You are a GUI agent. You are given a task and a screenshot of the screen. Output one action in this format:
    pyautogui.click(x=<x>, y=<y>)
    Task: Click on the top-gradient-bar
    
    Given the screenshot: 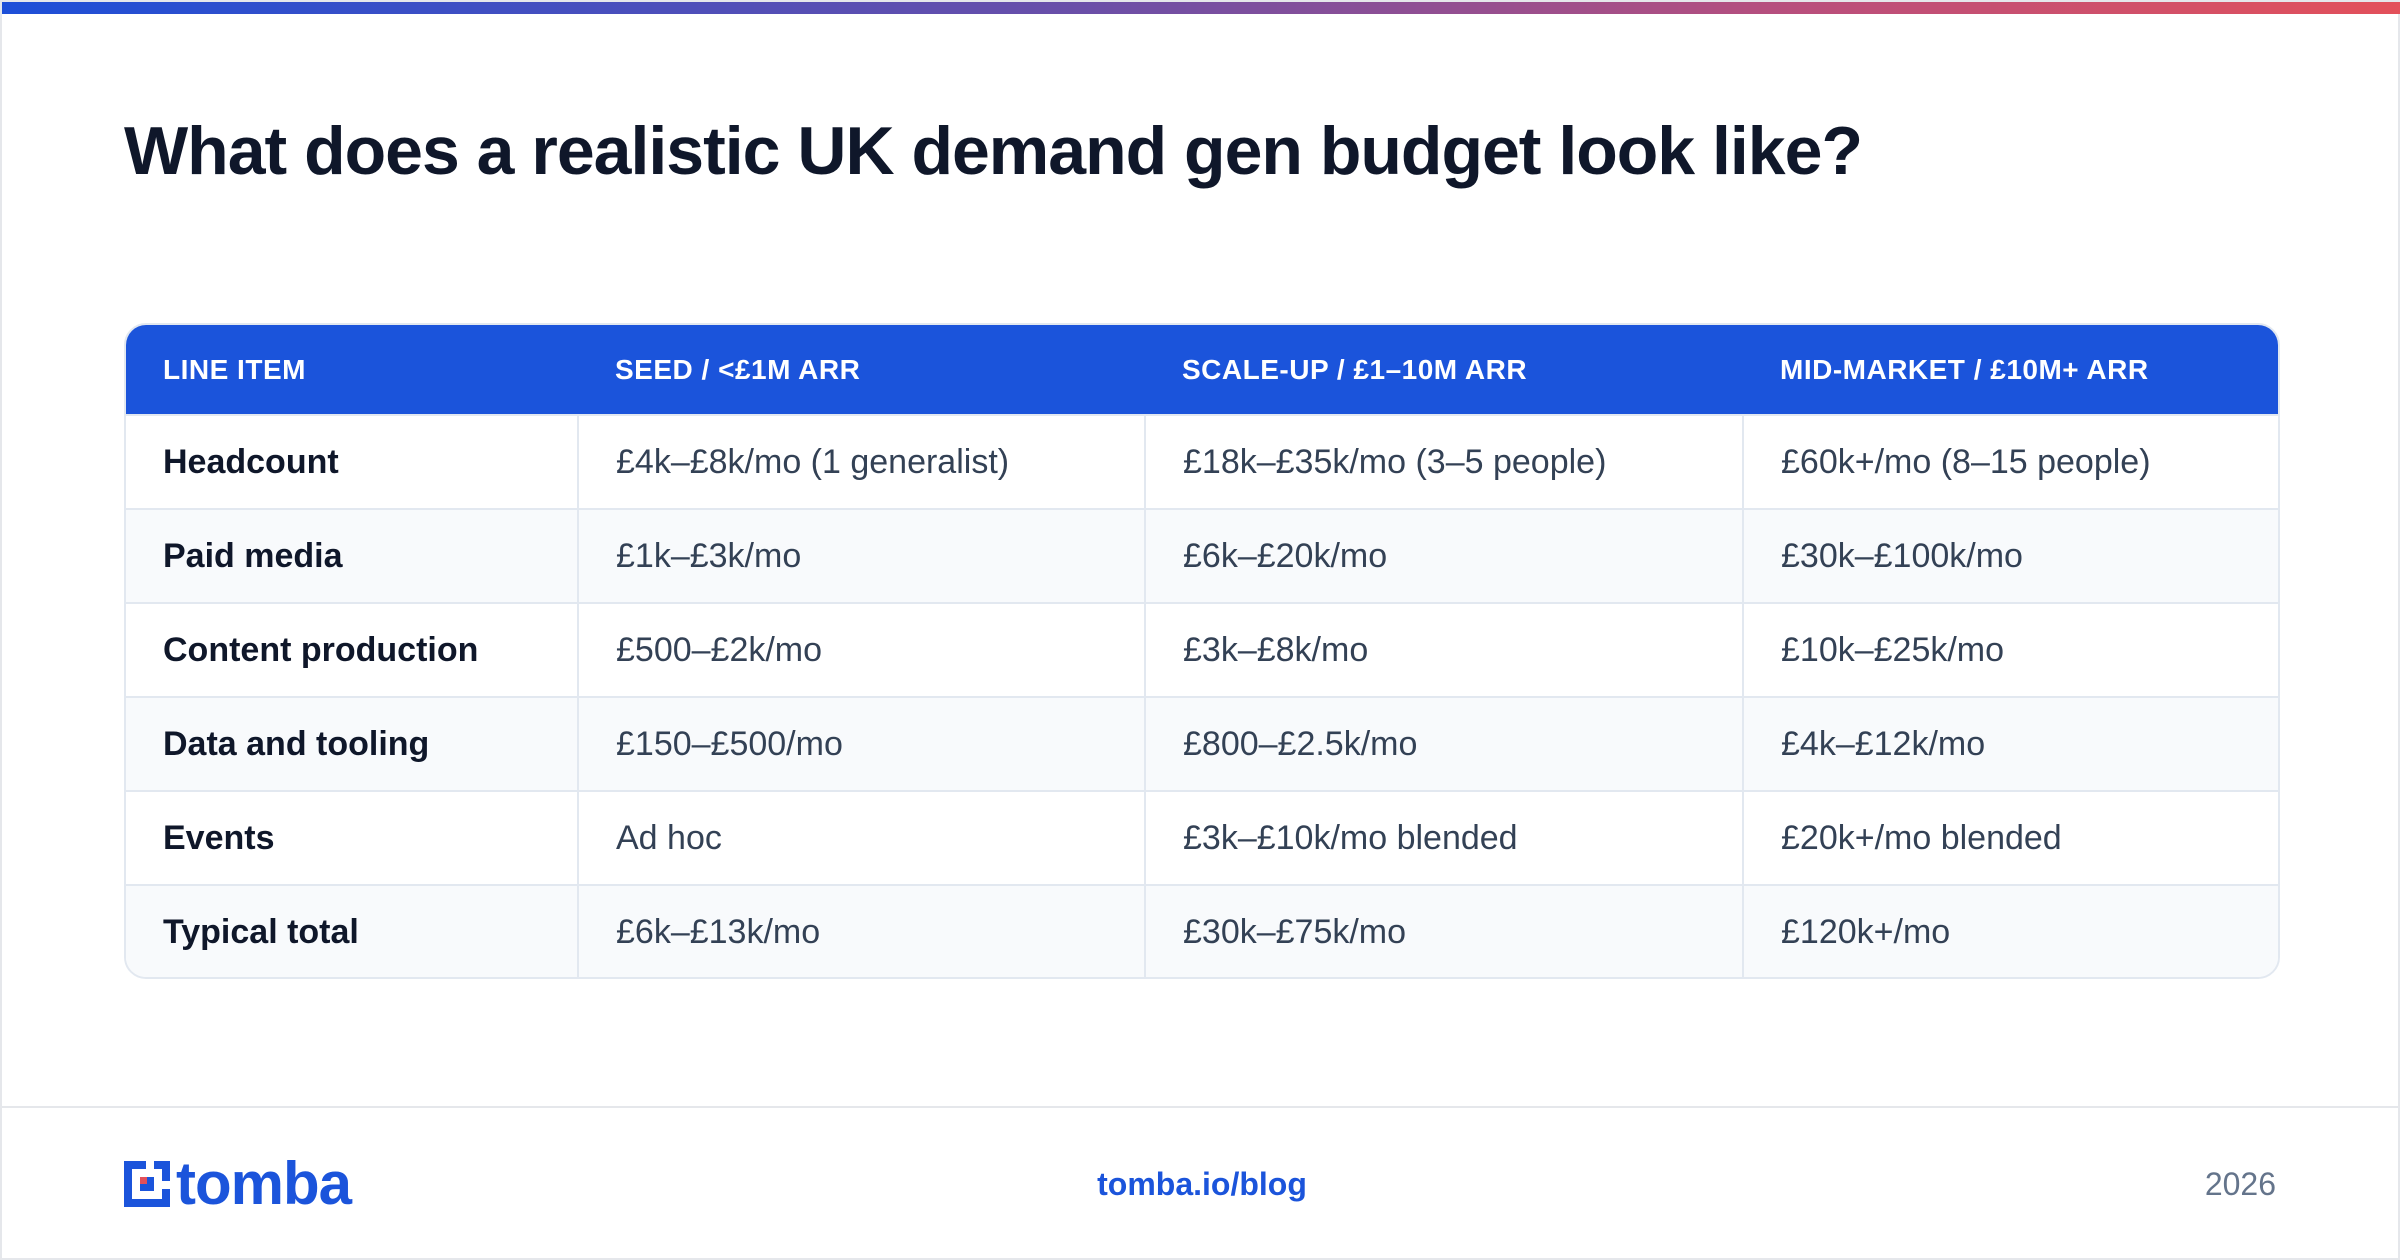 What is the action you would take?
    pyautogui.click(x=1201, y=8)
    